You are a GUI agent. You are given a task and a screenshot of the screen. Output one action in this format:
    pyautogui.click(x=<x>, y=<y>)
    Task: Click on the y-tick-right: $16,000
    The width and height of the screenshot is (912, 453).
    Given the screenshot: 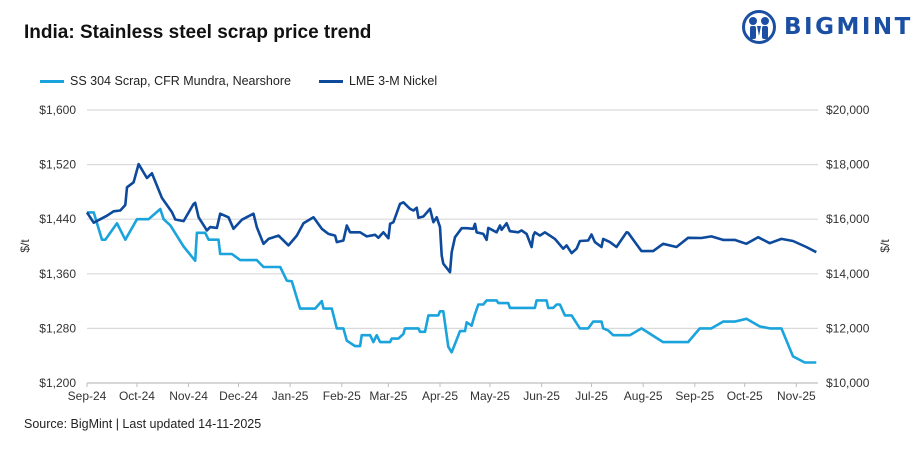 What is the action you would take?
    pyautogui.click(x=848, y=219)
    